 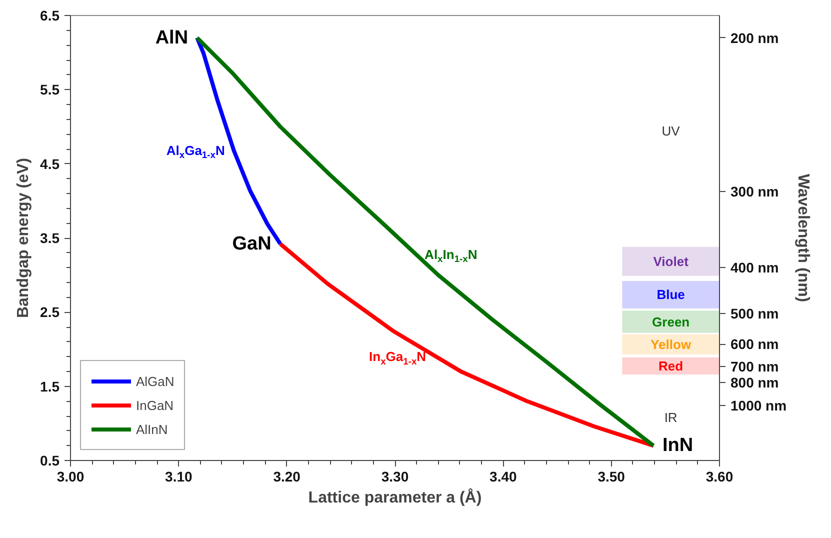 I want to click on band-label: Yellow, so click(x=671, y=344).